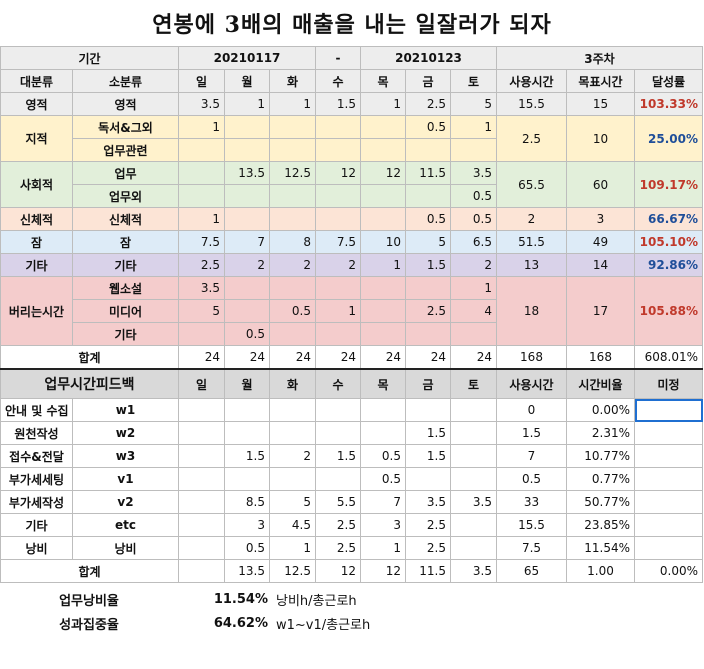 This screenshot has width=704, height=669. I want to click on hour-cell: 11.5, so click(428, 173).